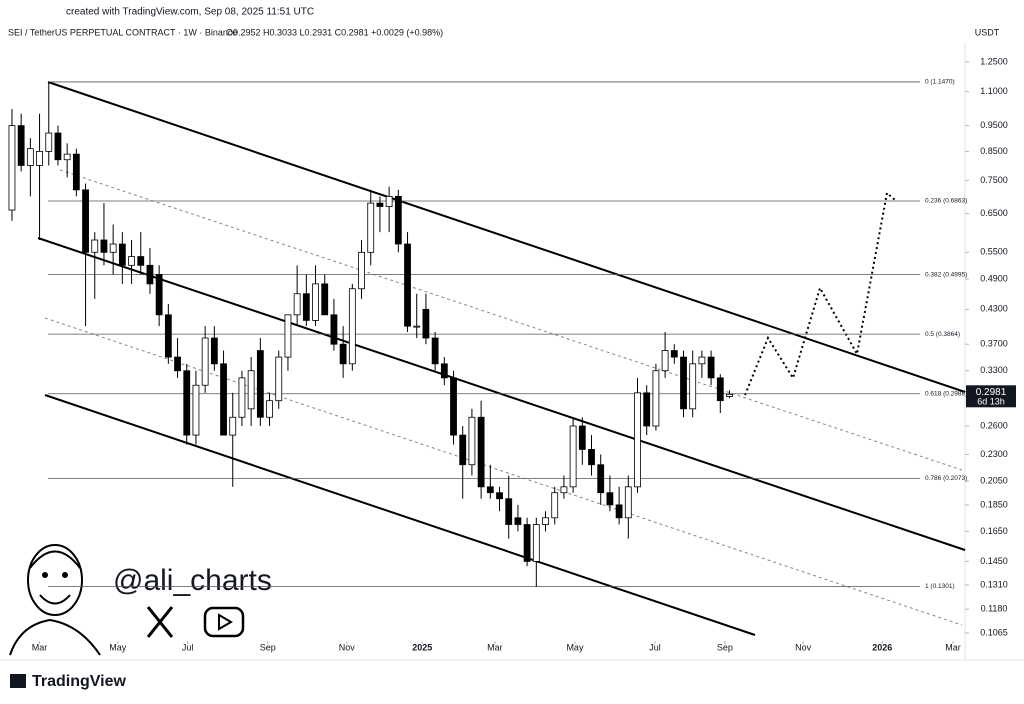 The width and height of the screenshot is (1024, 704). Describe the element at coordinates (994, 632) in the screenshot. I see `y-tick-label: 0.1065` at that location.